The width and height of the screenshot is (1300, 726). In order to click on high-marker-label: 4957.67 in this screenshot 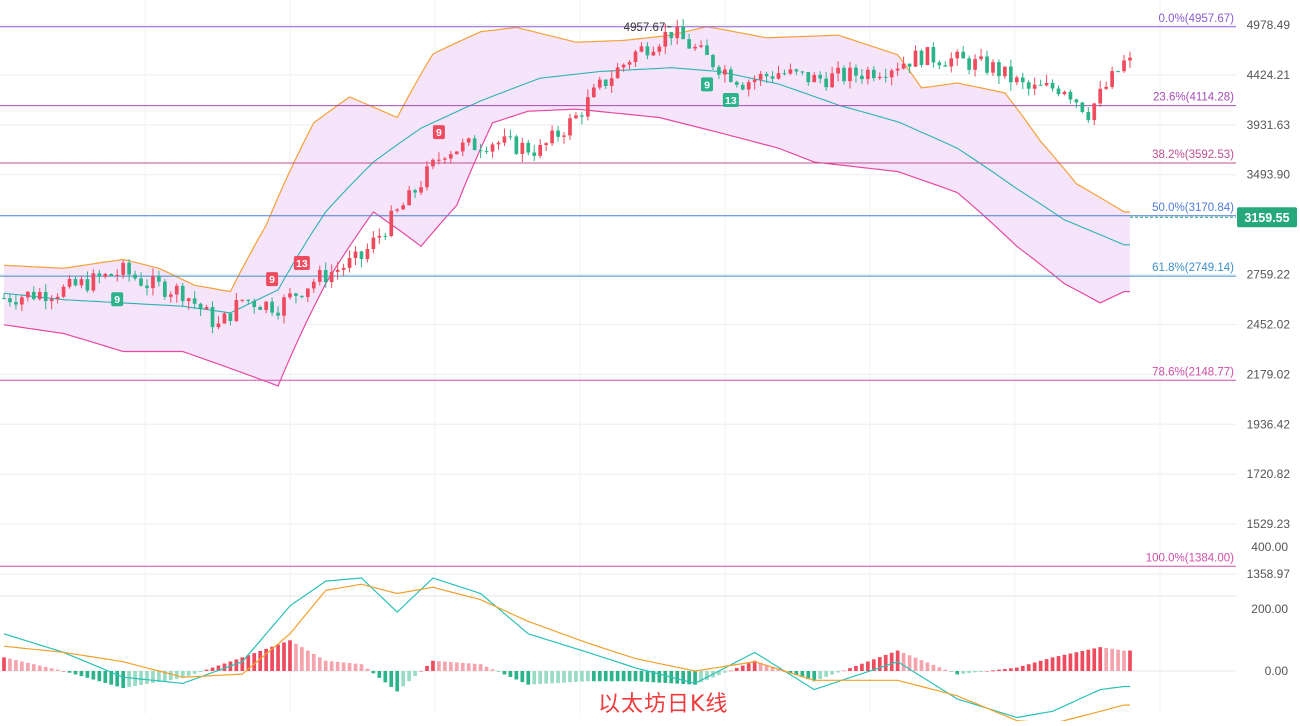, I will do `click(645, 28)`.